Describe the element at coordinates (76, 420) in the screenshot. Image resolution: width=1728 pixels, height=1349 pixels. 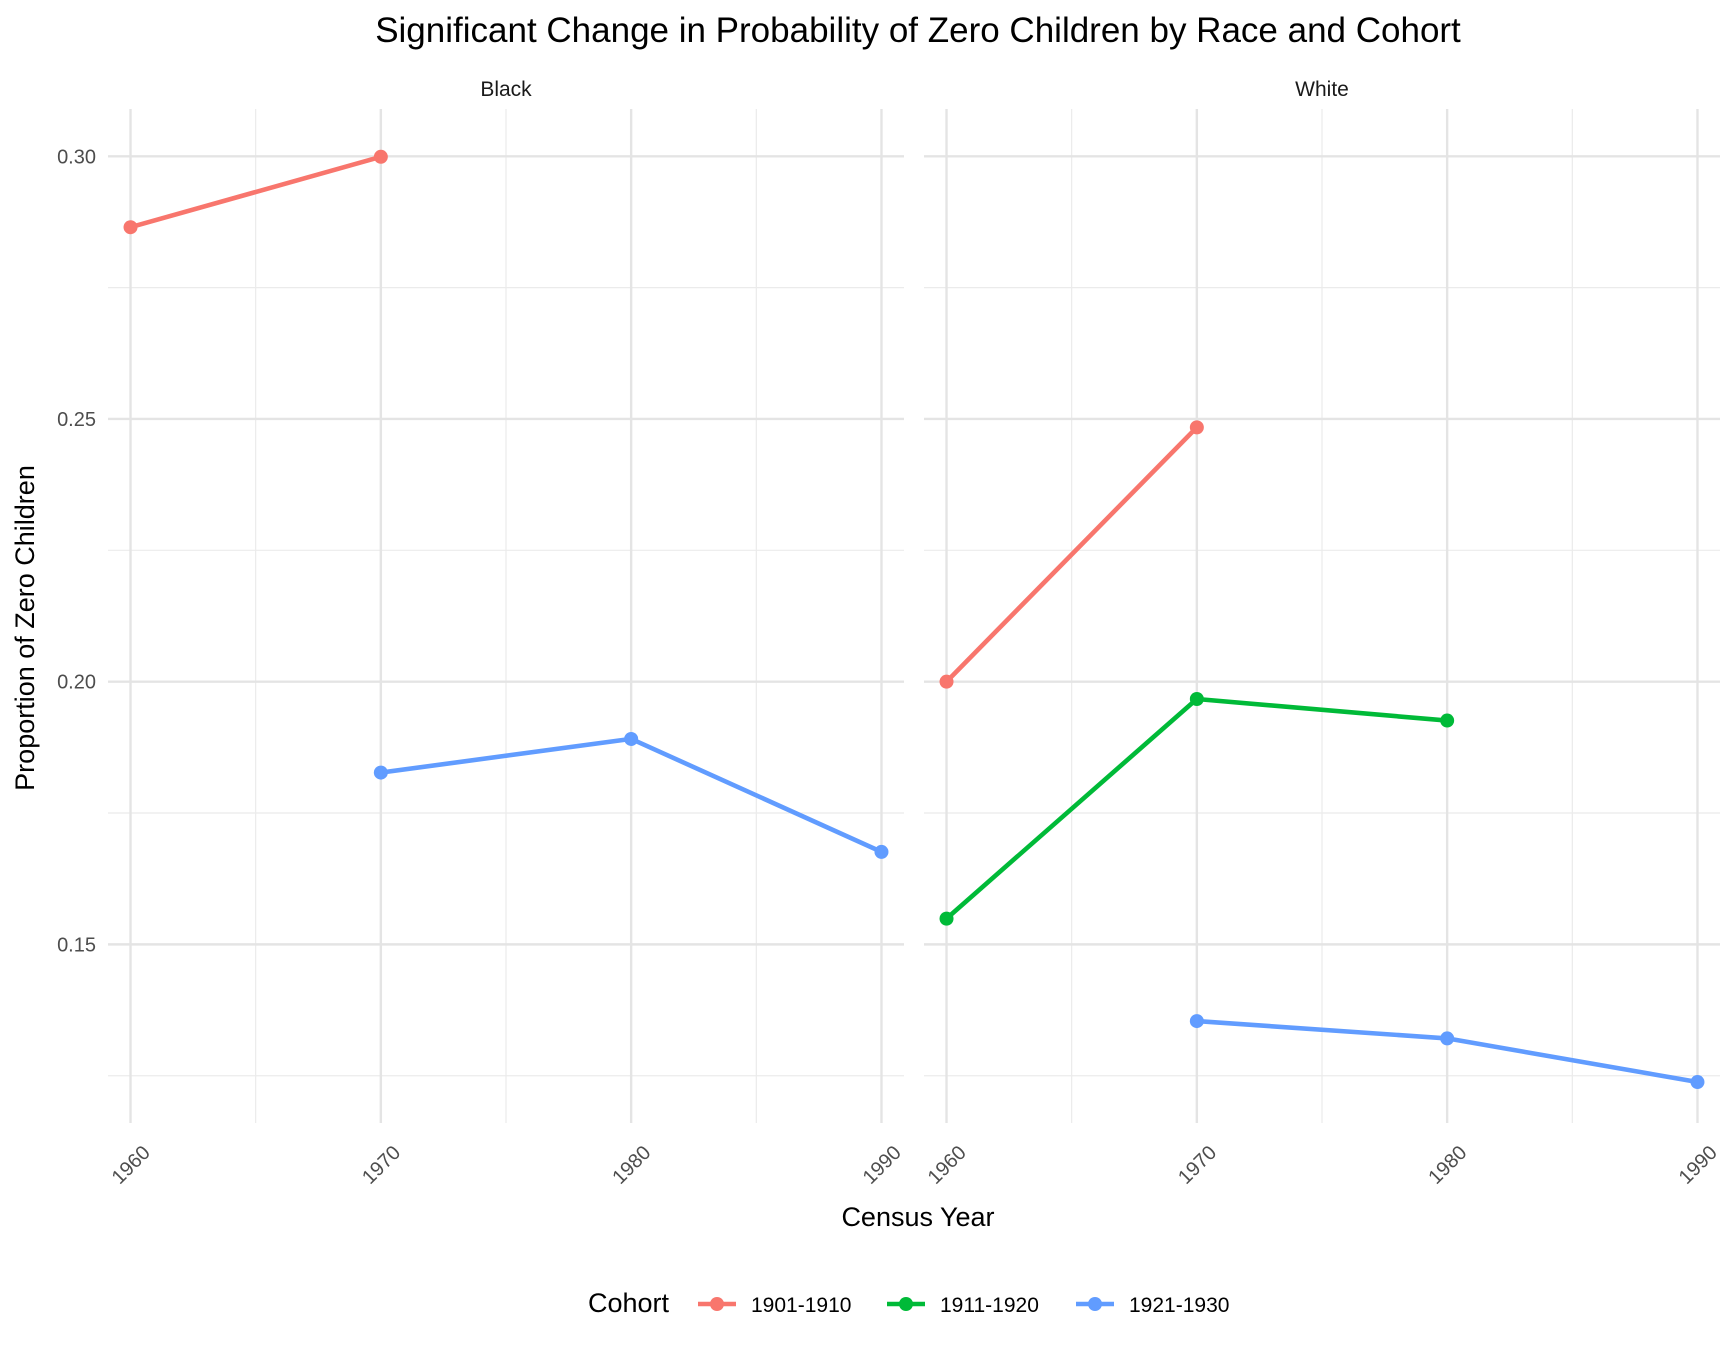
I see `y-tick-label: 0.25` at that location.